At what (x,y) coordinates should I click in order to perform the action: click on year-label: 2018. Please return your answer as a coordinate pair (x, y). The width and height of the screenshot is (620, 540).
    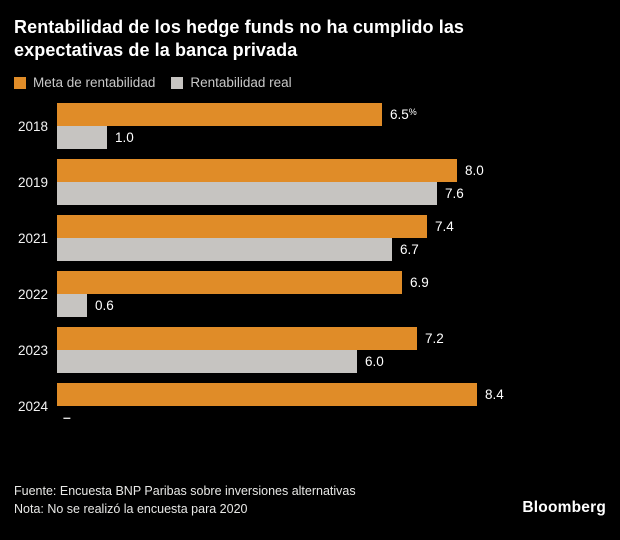
    Looking at the image, I should click on (32, 126).